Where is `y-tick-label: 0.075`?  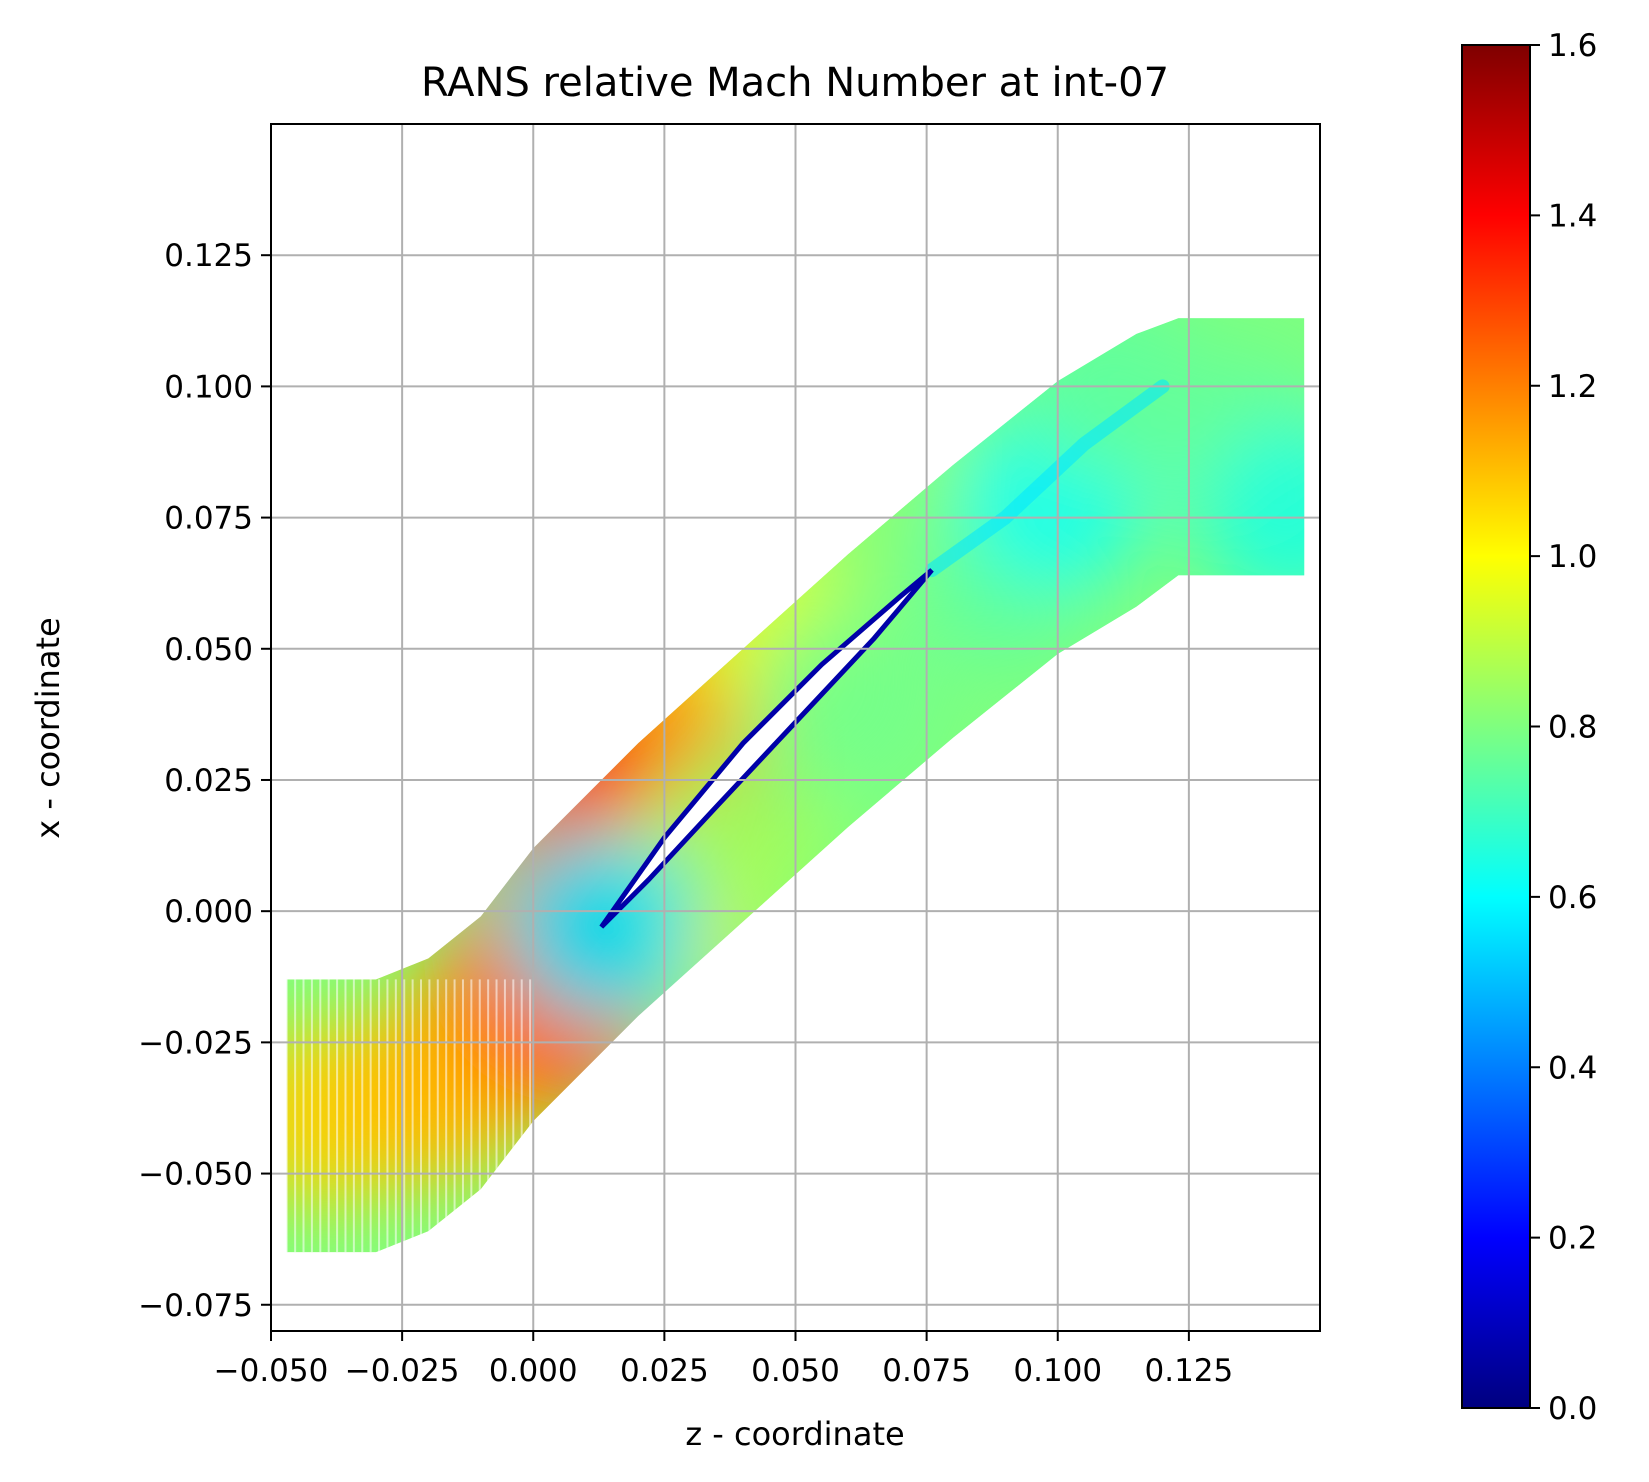
y-tick-label: 0.075 is located at coordinates (208, 519).